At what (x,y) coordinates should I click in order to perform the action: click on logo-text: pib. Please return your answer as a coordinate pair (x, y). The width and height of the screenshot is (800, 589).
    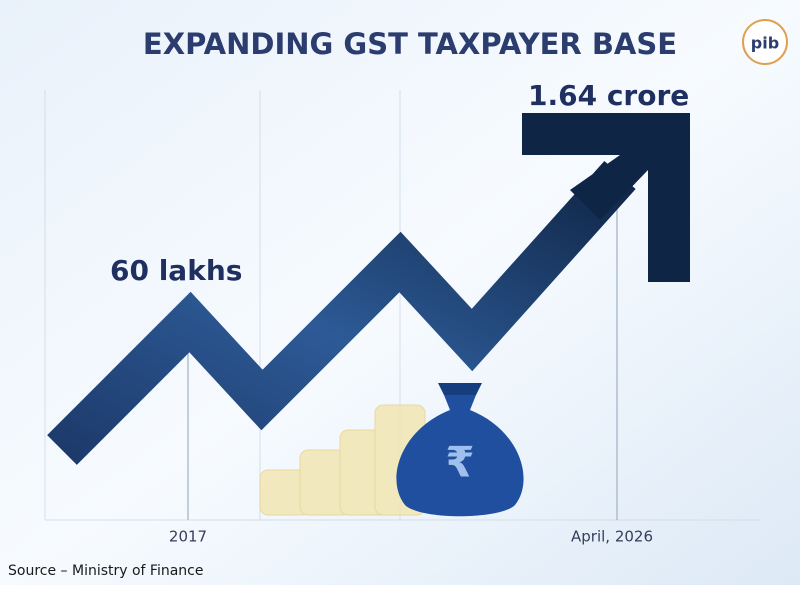
    Looking at the image, I should click on (765, 43).